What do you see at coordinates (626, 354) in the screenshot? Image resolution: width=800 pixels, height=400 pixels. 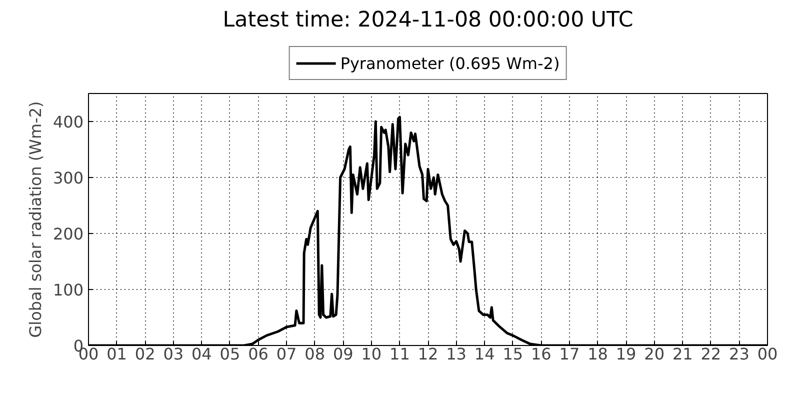 I see `x-tick-label: 19` at bounding box center [626, 354].